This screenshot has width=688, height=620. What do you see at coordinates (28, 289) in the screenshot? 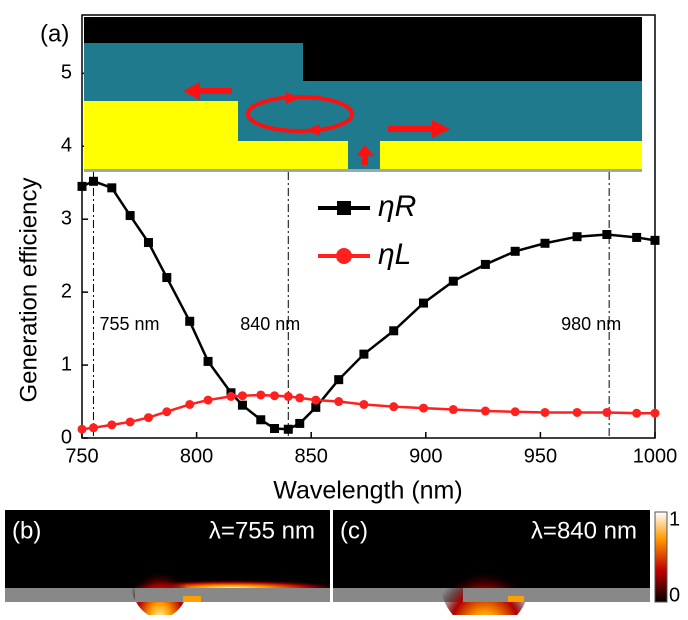
I see `y-axis-title: Generation efficiency` at bounding box center [28, 289].